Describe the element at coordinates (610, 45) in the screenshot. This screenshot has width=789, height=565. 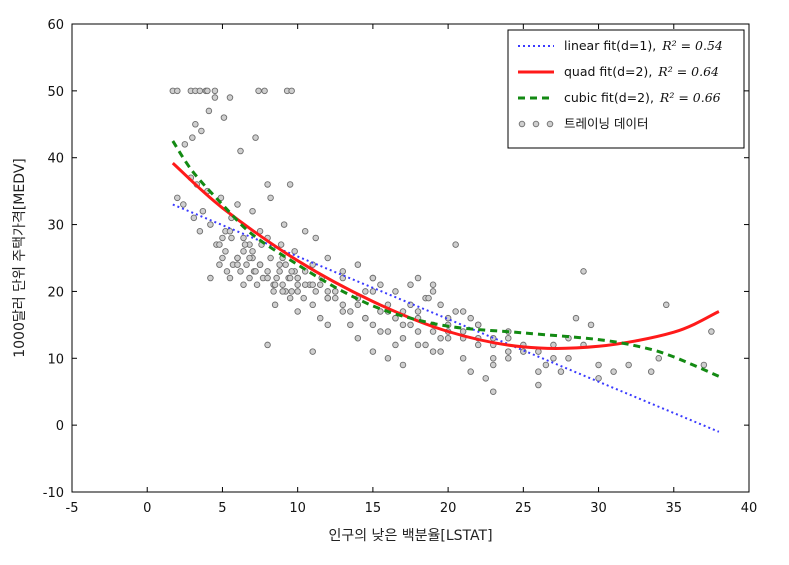
I see `legend-entry: linear fit(d=1),` at that location.